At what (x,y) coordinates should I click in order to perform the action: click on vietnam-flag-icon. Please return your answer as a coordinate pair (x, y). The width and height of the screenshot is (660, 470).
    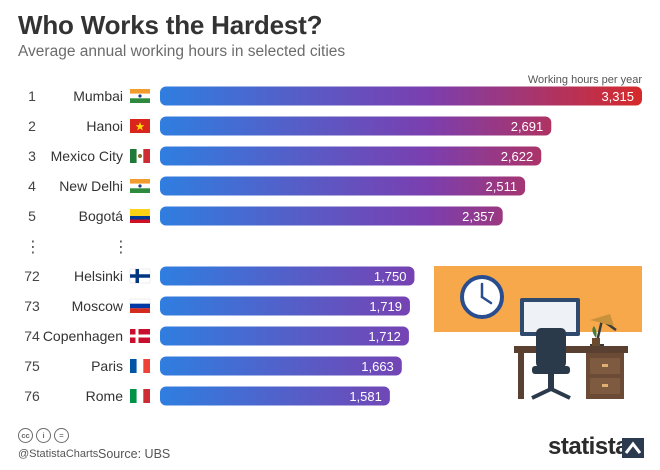
    Looking at the image, I should click on (140, 126).